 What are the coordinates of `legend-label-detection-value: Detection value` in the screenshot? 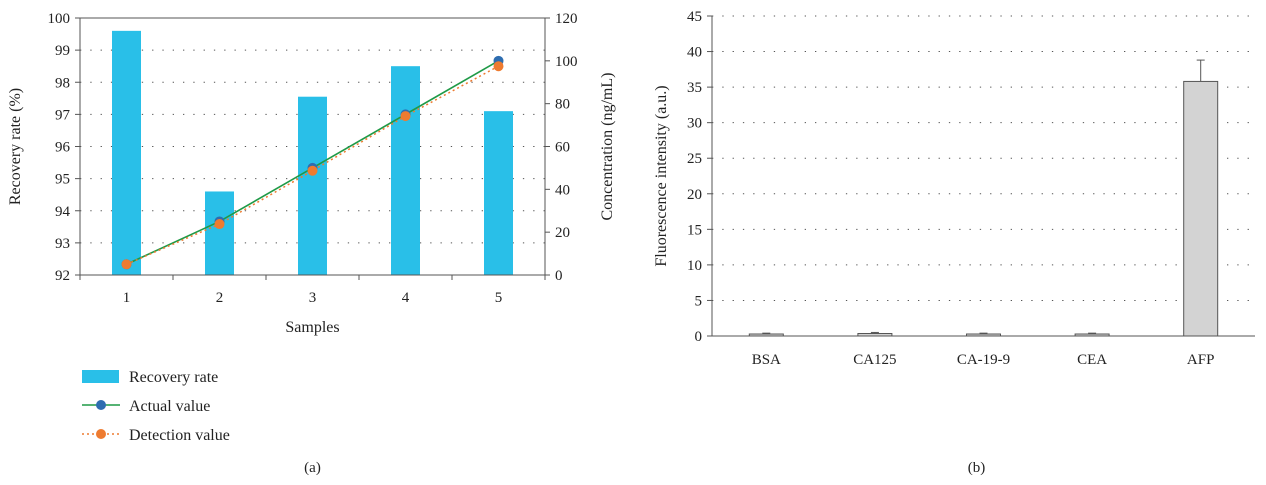 It's located at (179, 435).